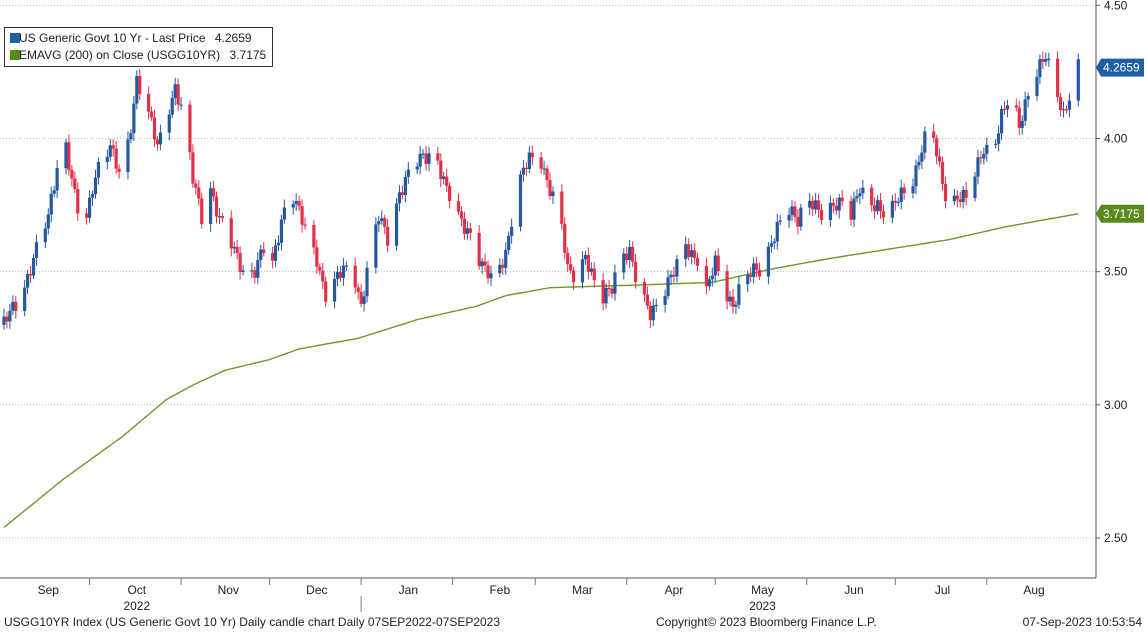 Image resolution: width=1146 pixels, height=632 pixels. What do you see at coordinates (1116, 139) in the screenshot?
I see `y-tick-label: 4.00` at bounding box center [1116, 139].